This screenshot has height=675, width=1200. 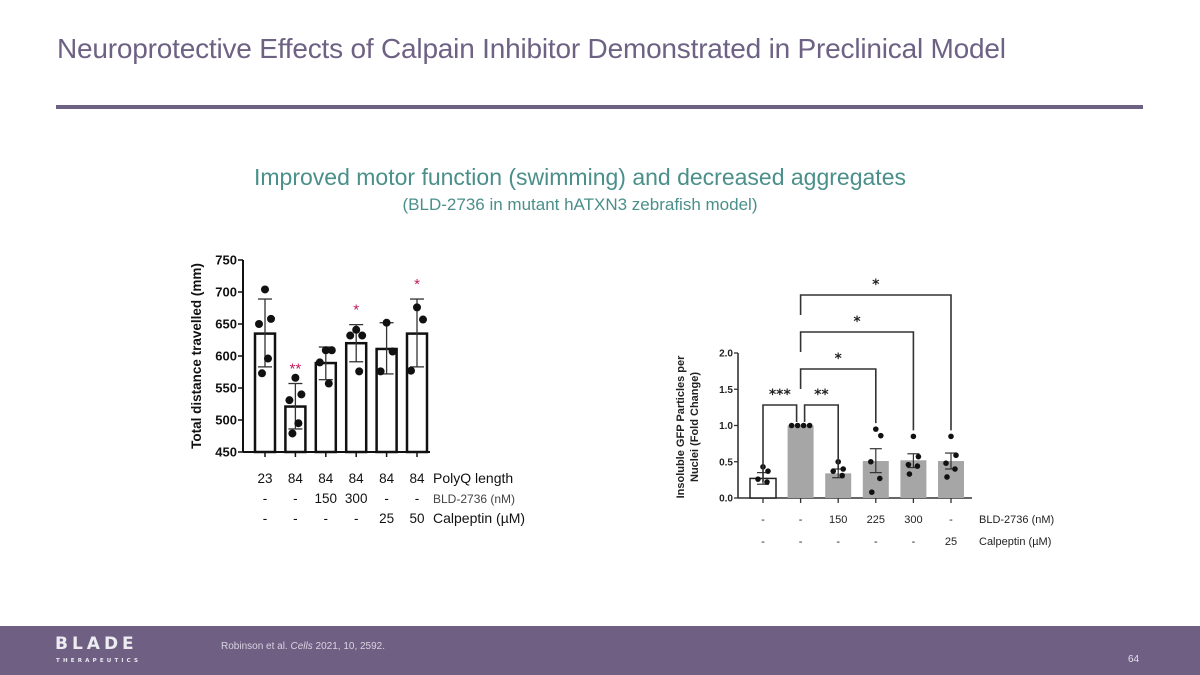 What do you see at coordinates (695, 427) in the screenshot?
I see `y-axis-label-line2: Nuclei (Fold Change)` at bounding box center [695, 427].